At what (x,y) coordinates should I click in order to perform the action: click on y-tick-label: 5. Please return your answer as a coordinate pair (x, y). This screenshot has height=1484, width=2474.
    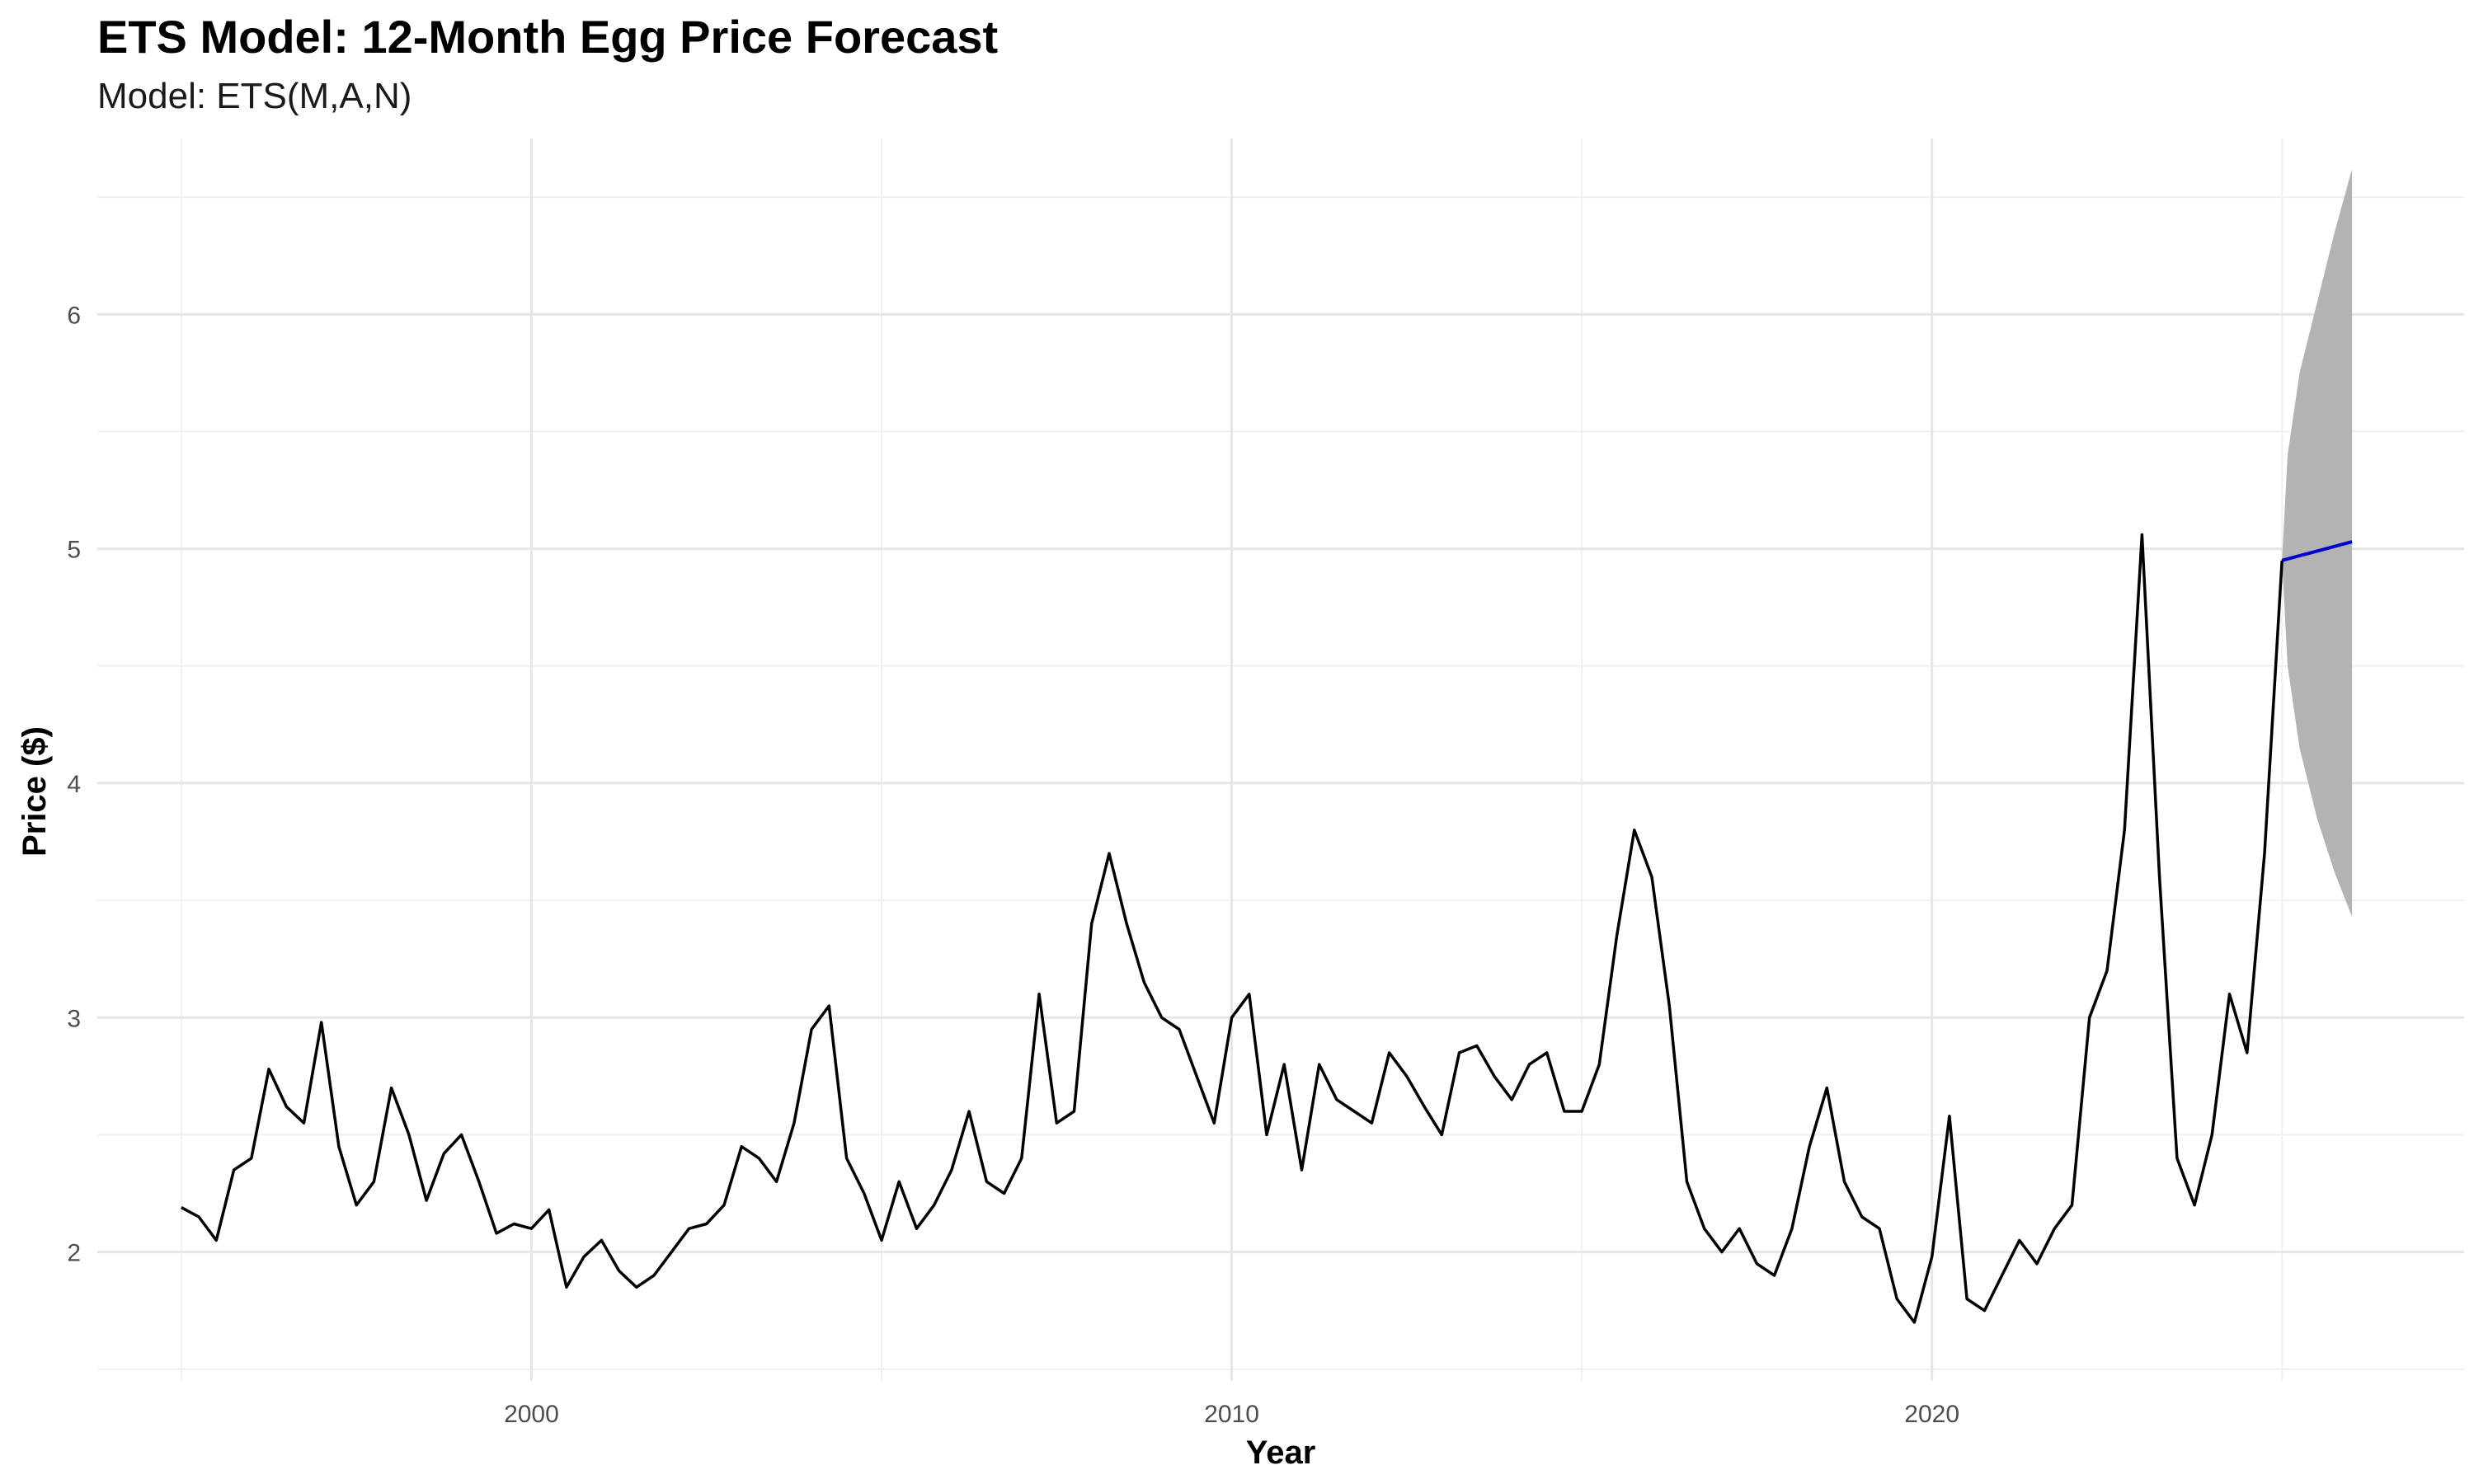
    Looking at the image, I should click on (74, 550).